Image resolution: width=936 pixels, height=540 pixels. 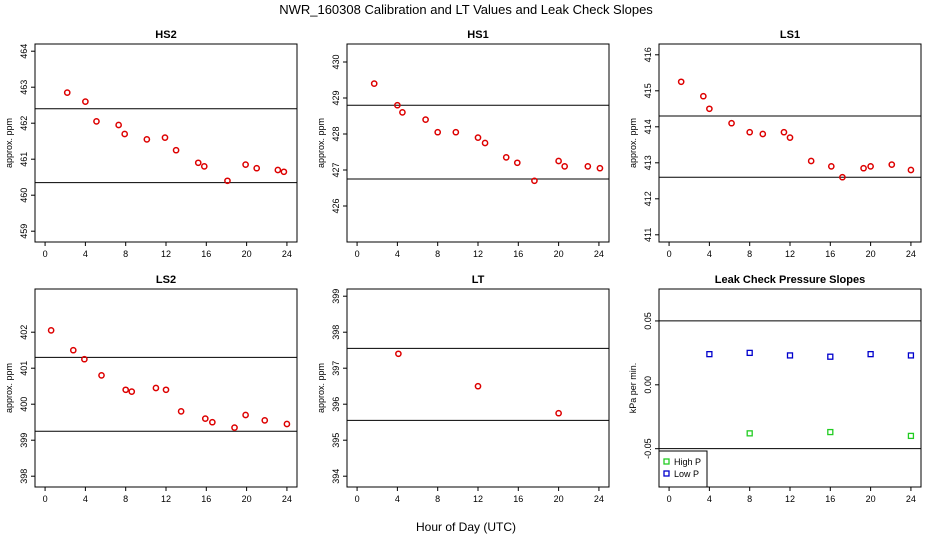 I want to click on y-tick-label: 395, so click(x=336, y=440).